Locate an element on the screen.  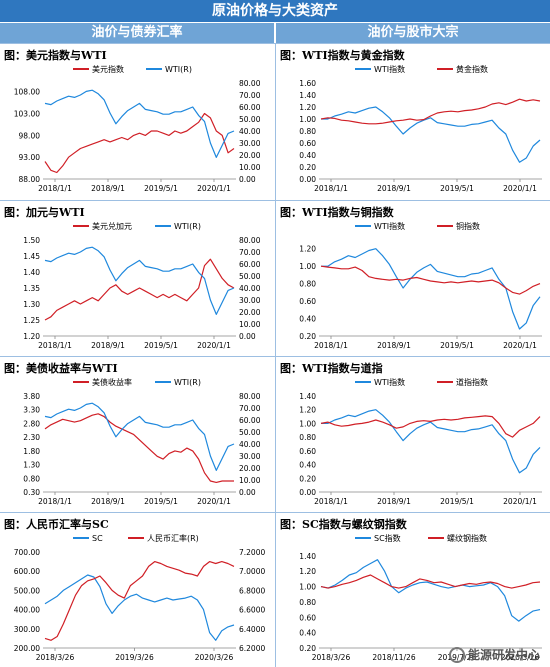
y-tick-label: 1.45 is located at coordinates (31, 256).